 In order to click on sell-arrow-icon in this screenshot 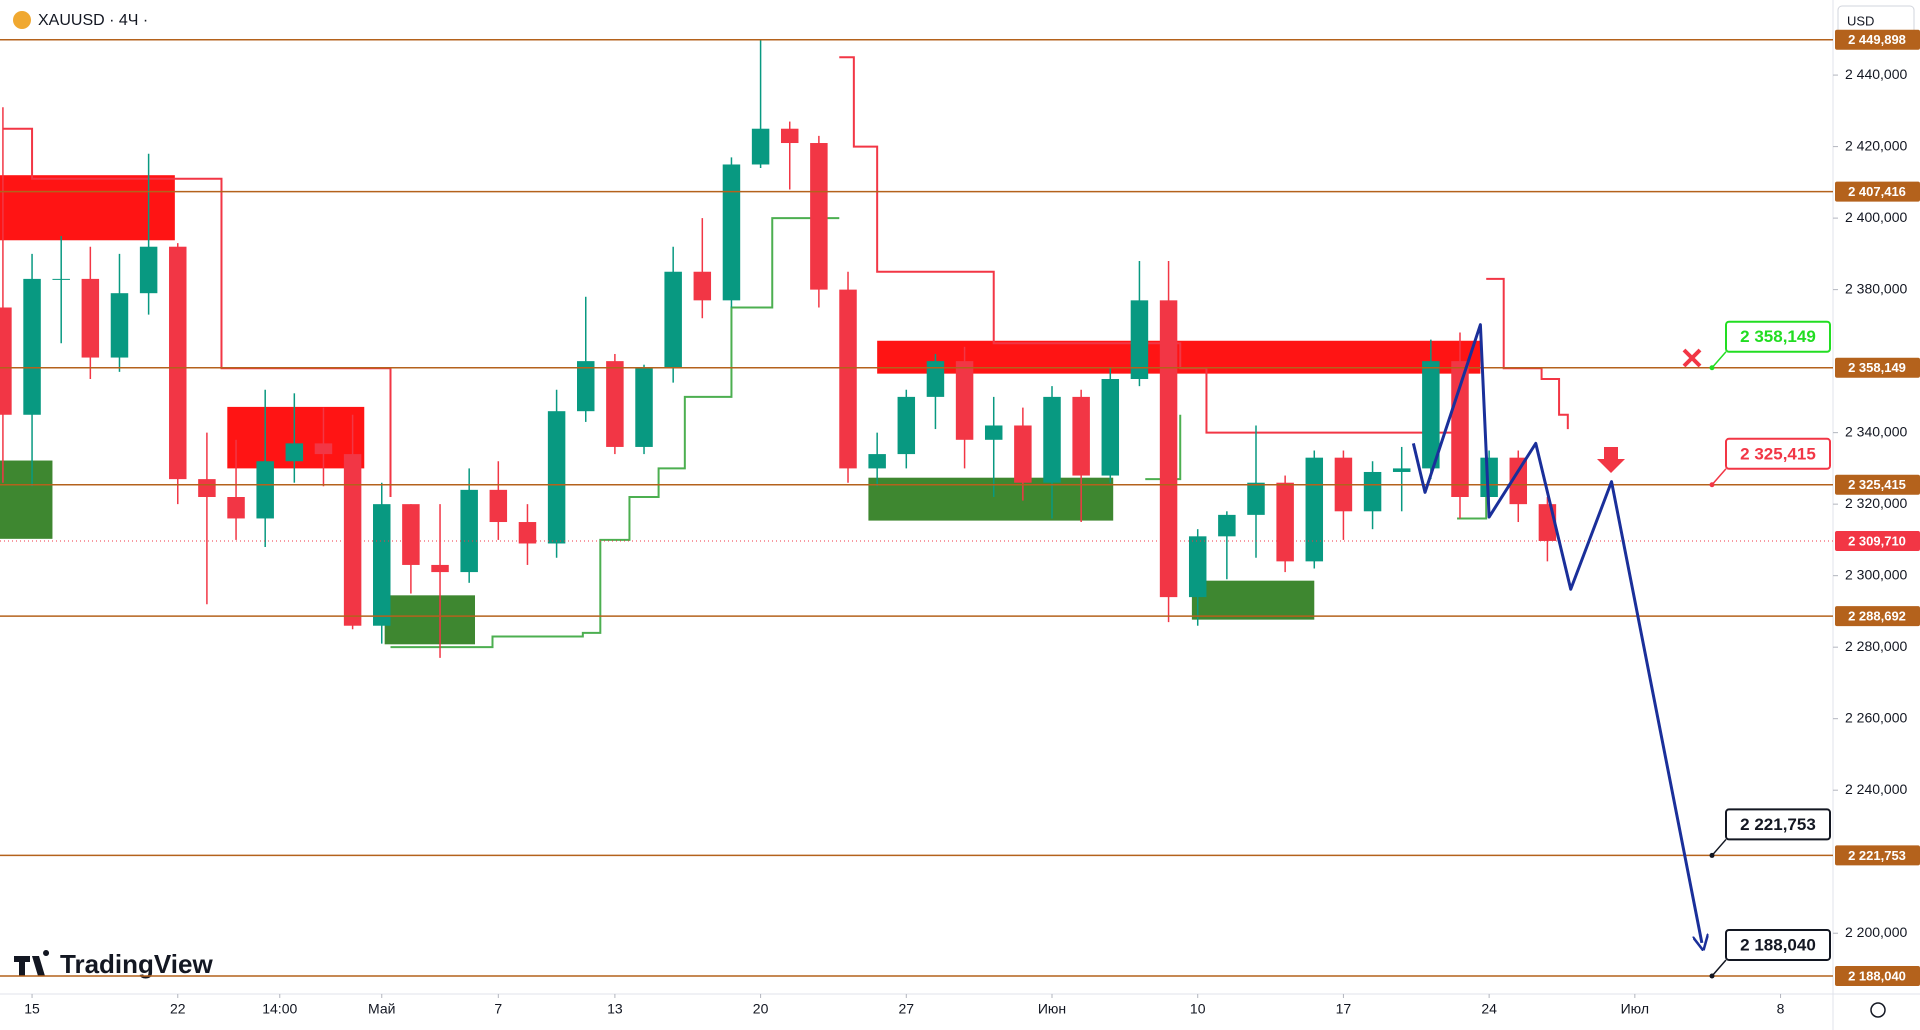, I will do `click(1611, 460)`.